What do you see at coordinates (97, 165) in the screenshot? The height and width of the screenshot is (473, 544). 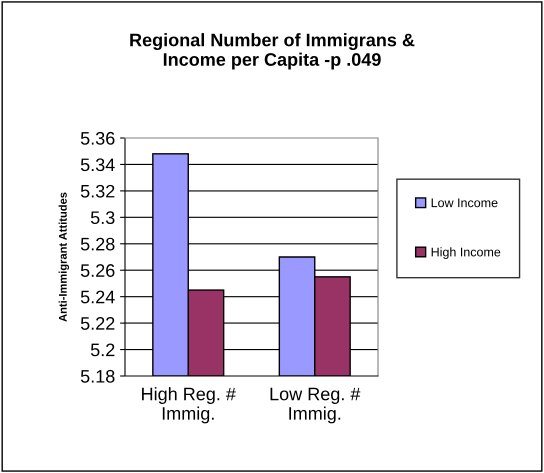 I see `y-tick-label: 5.34` at bounding box center [97, 165].